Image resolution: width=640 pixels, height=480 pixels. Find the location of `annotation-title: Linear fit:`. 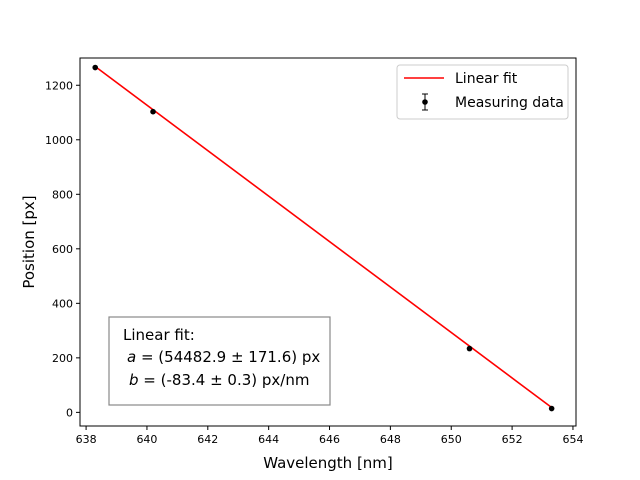

annotation-title: Linear fit: is located at coordinates (159, 335).